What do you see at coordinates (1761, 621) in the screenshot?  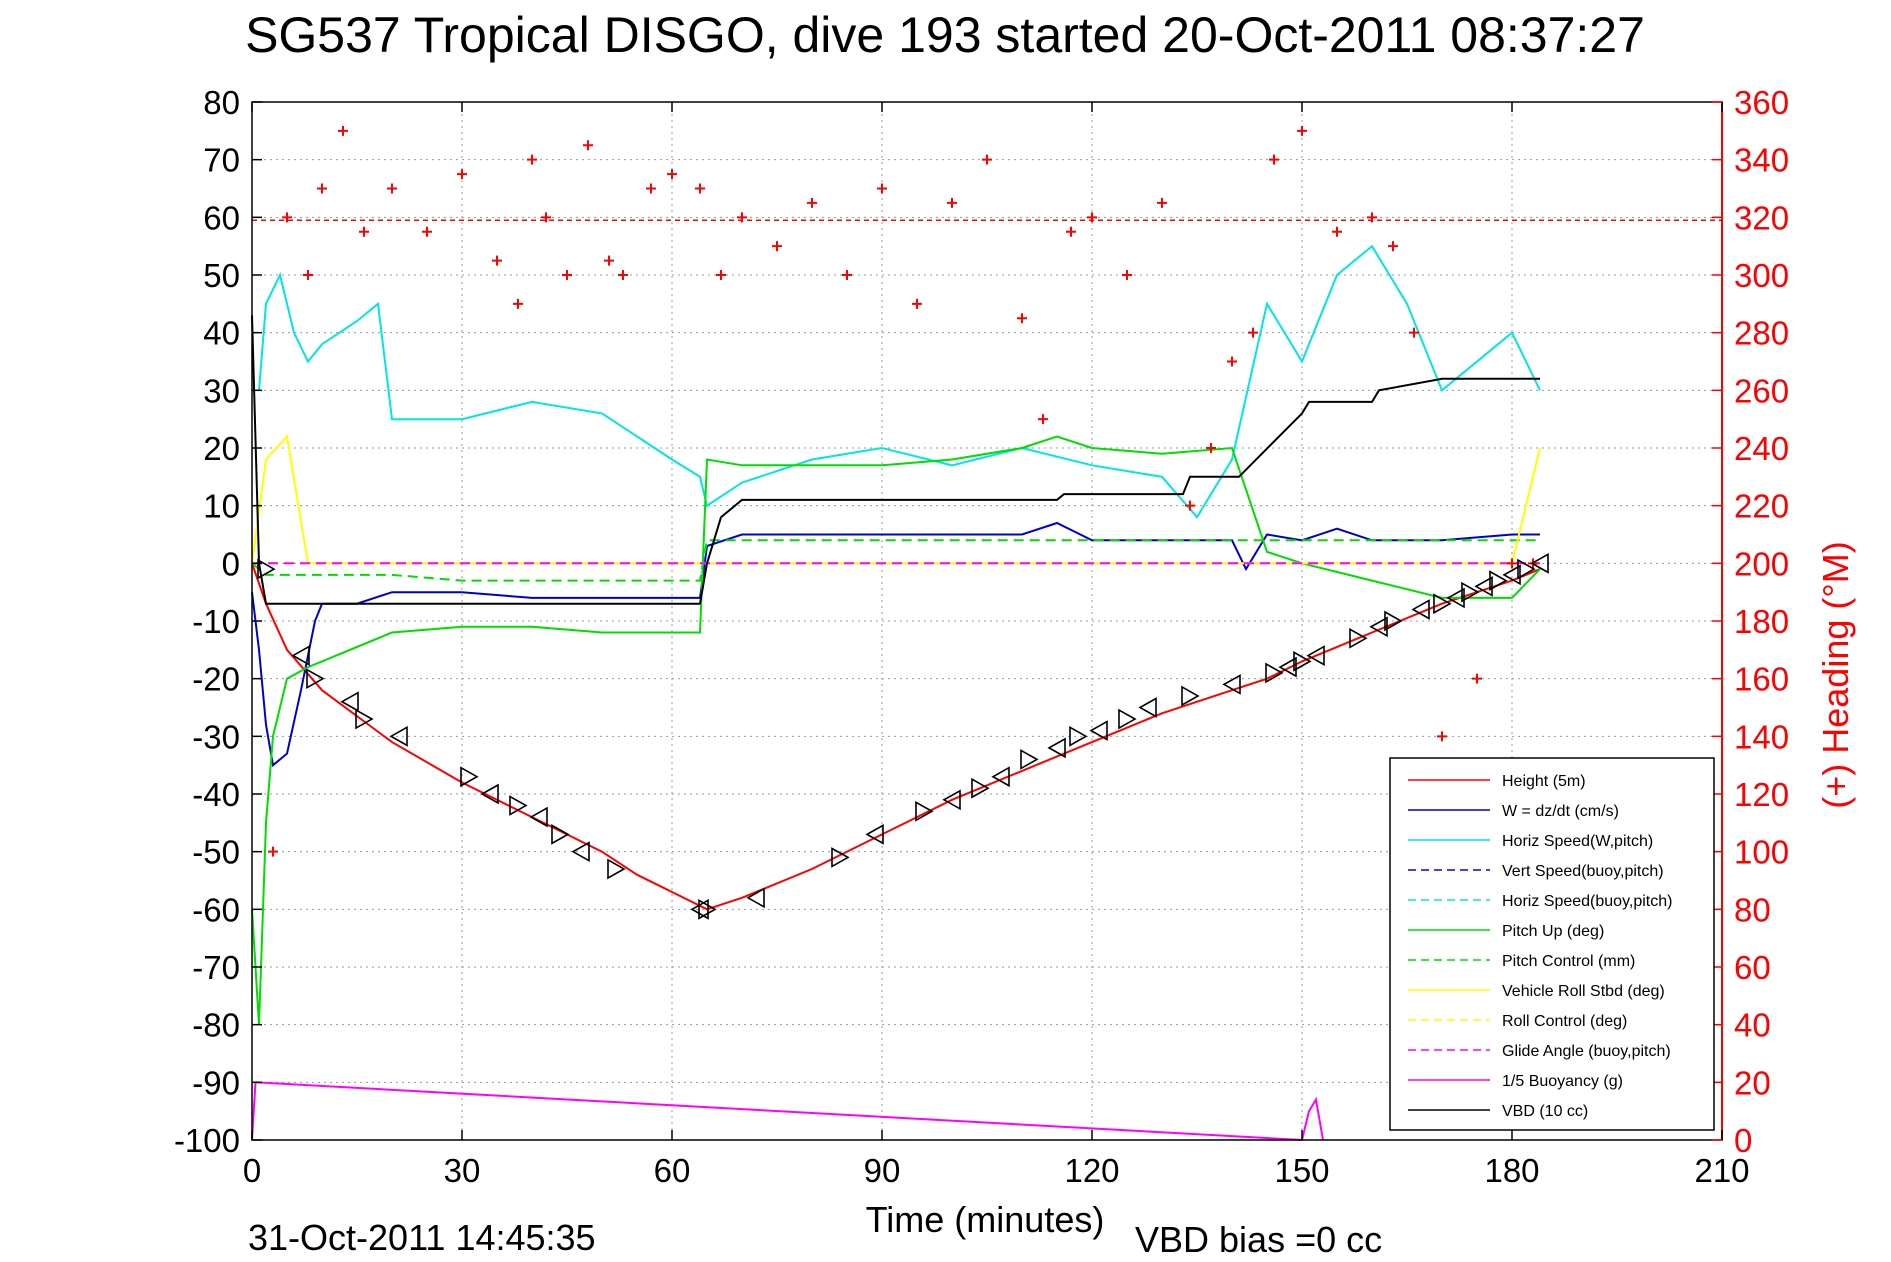 I see `y2-tick-label: 180` at bounding box center [1761, 621].